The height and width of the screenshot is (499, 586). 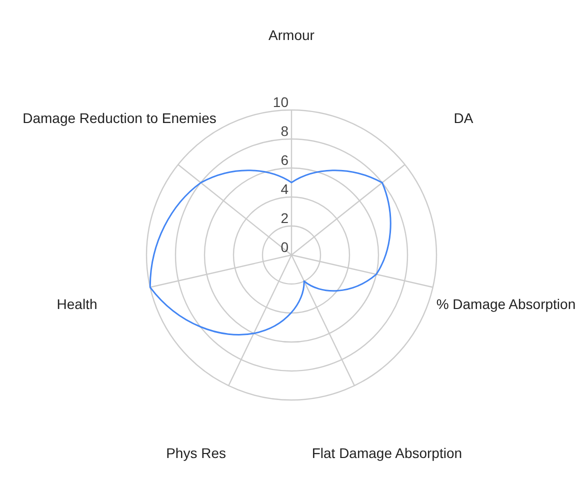 What do you see at coordinates (464, 118) in the screenshot?
I see `spoke-label: DA` at bounding box center [464, 118].